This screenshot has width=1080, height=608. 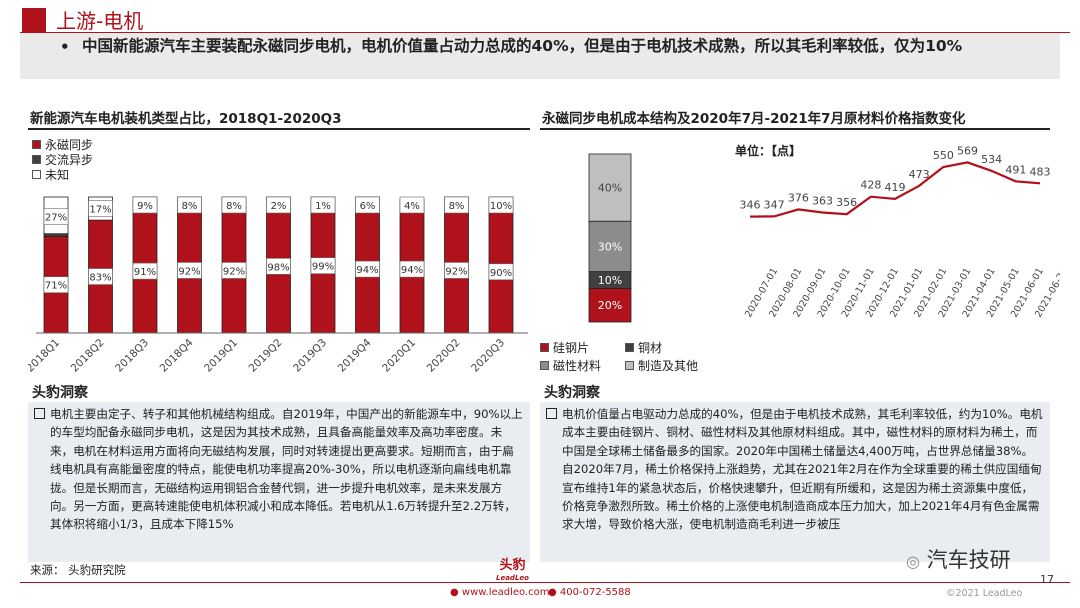 I want to click on x-tick-2018Q3: 2018Q3, so click(x=132, y=356).